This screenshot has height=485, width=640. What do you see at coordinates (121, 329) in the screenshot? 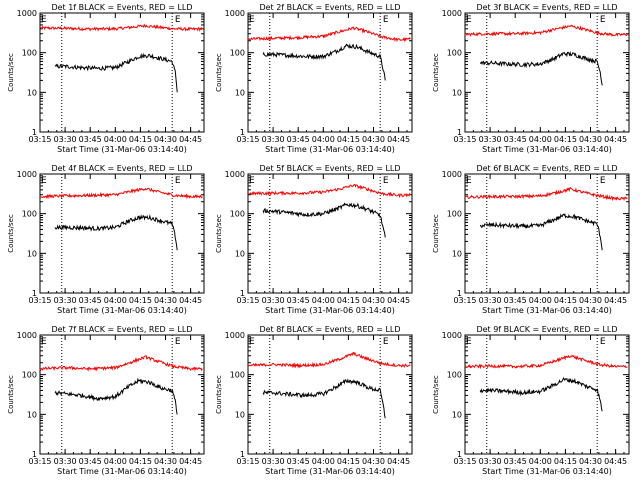
I see `panel-title: Det 7f BLACK = Events, RED = LLD` at bounding box center [121, 329].